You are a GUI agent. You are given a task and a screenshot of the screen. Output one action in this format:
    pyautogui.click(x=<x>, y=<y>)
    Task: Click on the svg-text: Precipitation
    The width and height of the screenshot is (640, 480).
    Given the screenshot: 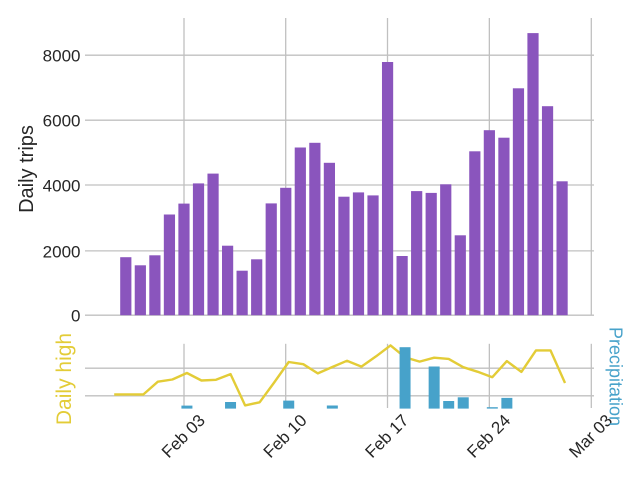 What is the action you would take?
    pyautogui.click(x=616, y=376)
    